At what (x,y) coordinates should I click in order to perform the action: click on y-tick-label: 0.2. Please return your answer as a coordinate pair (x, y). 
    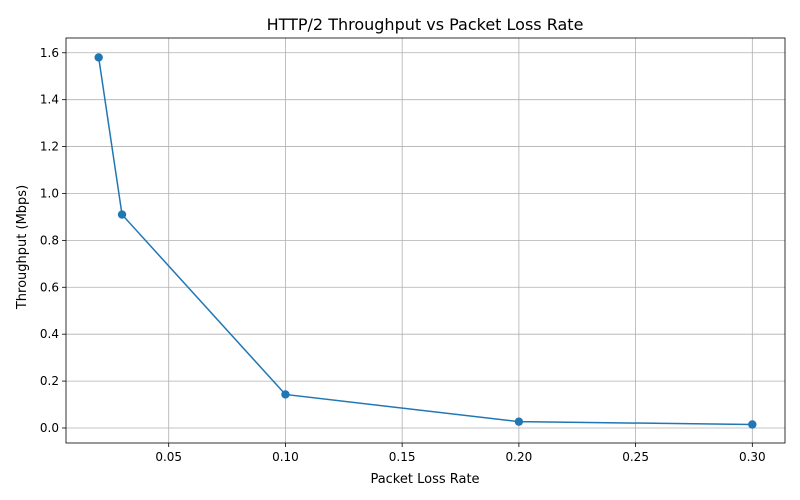
    Looking at the image, I should click on (49, 381).